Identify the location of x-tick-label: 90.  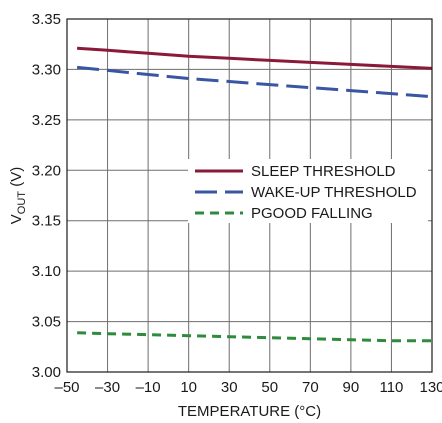
(351, 387).